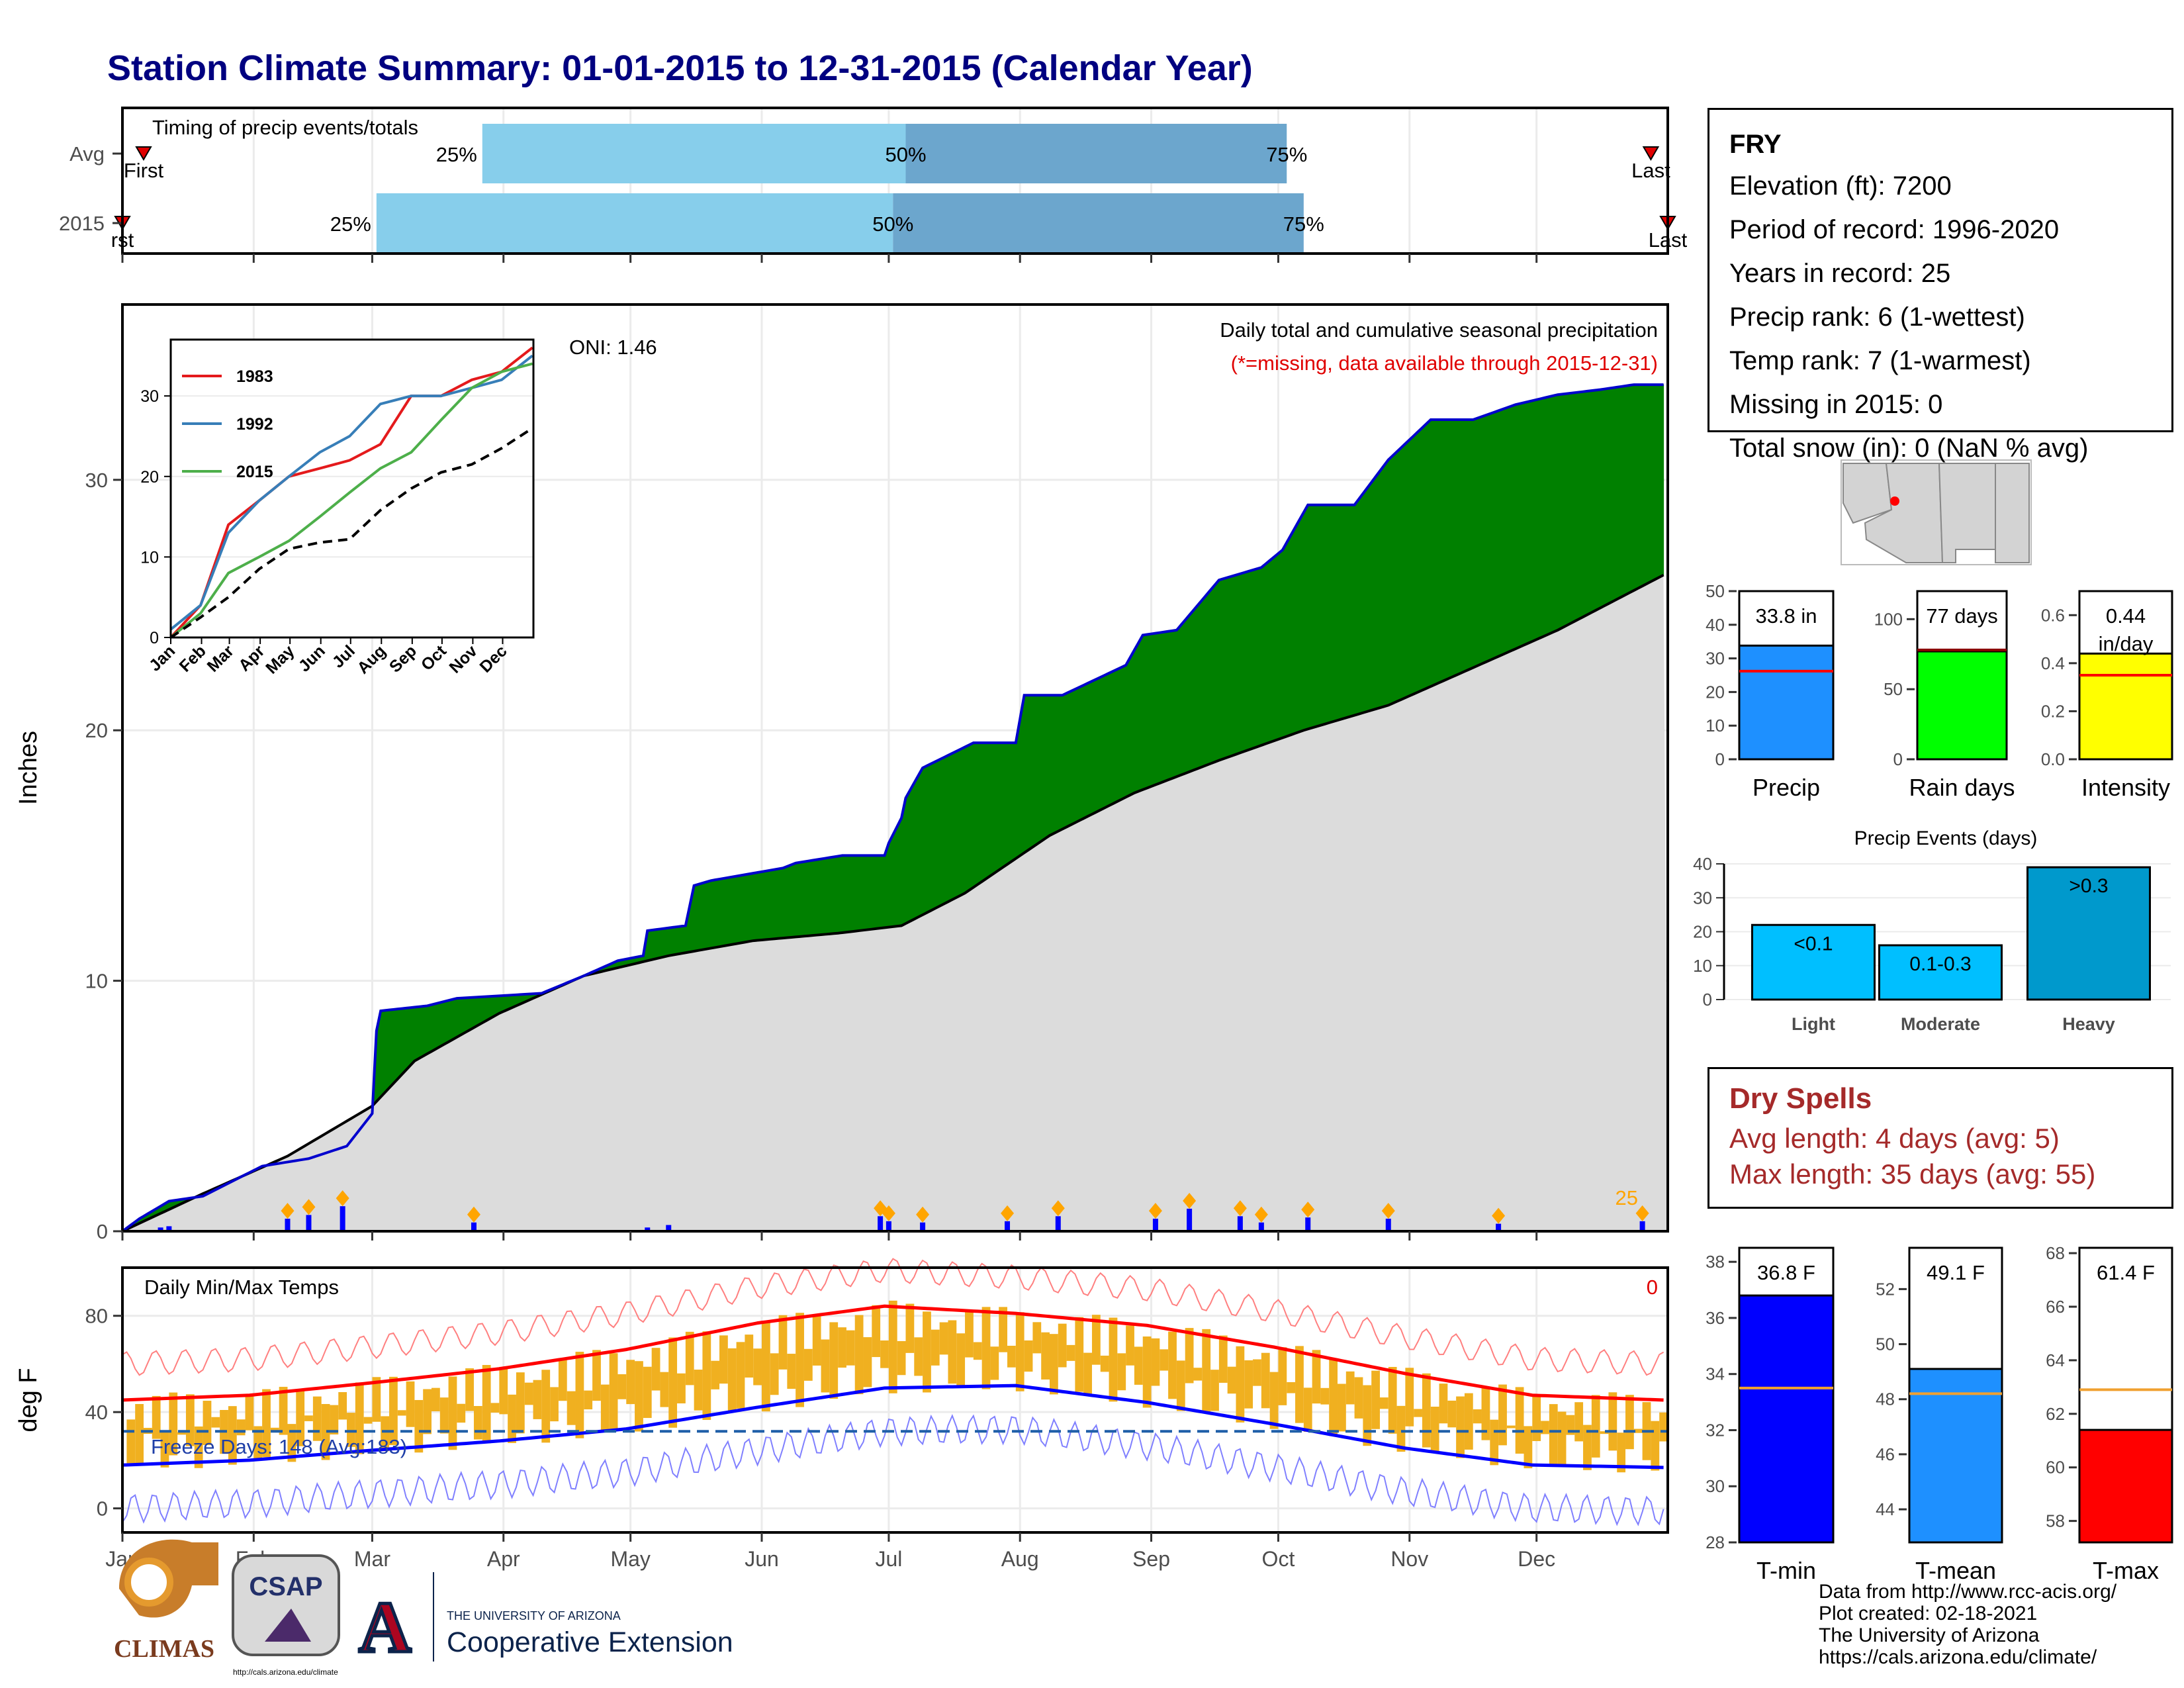 This screenshot has height=1688, width=2184. What do you see at coordinates (1715, 1486) in the screenshot?
I see `summary-y-tick-label: 30` at bounding box center [1715, 1486].